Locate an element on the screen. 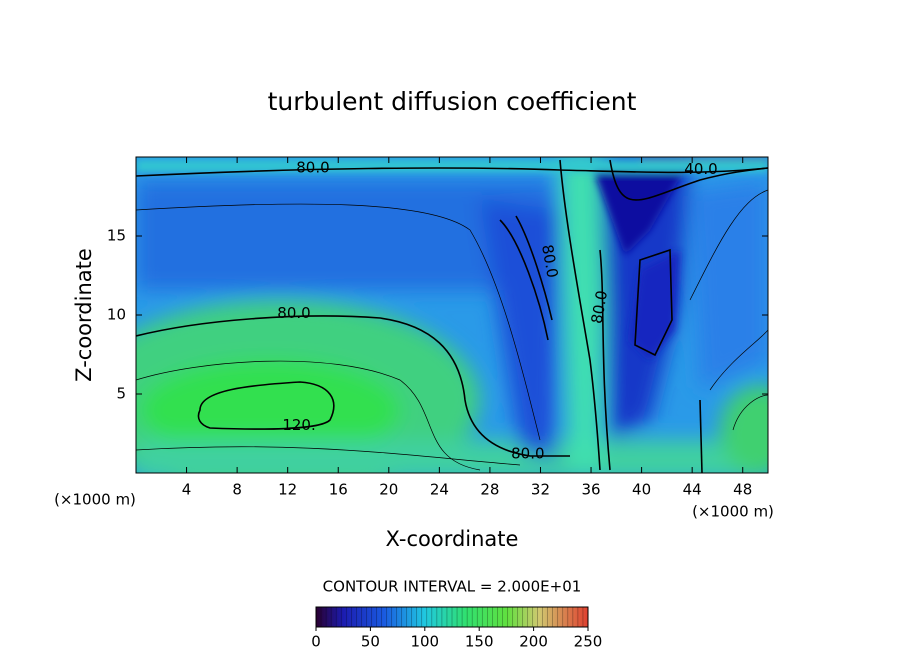  x-tick-label: 8 is located at coordinates (237, 490).